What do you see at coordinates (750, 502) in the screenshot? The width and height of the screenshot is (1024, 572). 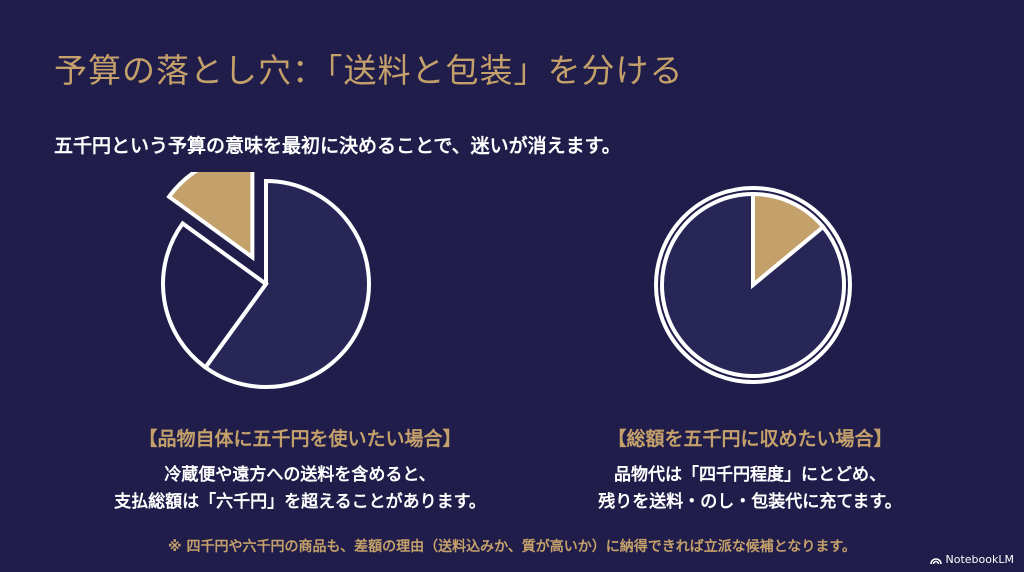 I see `right-caption-line-2: 残りを送料・のし・包装代に充てます。` at bounding box center [750, 502].